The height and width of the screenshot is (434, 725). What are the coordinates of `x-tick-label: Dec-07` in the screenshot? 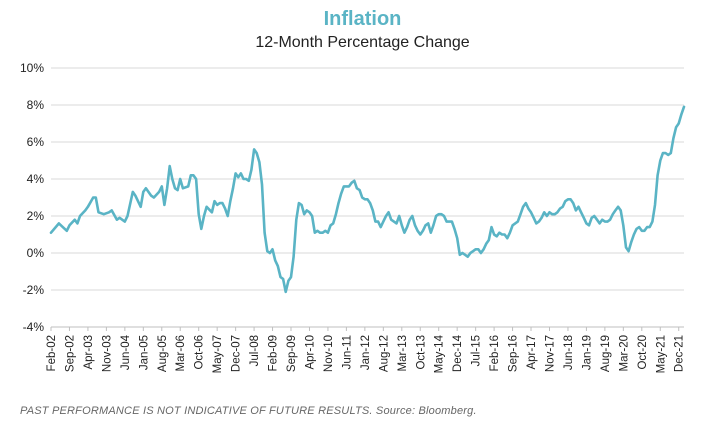 It's located at (237, 353).